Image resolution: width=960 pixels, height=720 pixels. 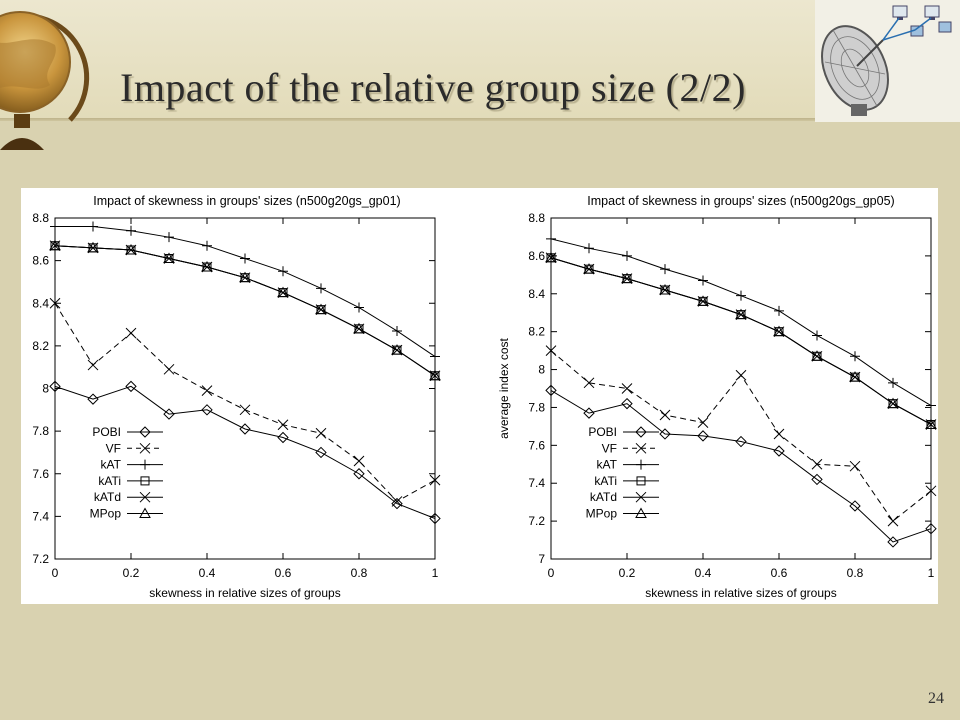 I want to click on y-tick-label: 8, so click(x=45, y=389).